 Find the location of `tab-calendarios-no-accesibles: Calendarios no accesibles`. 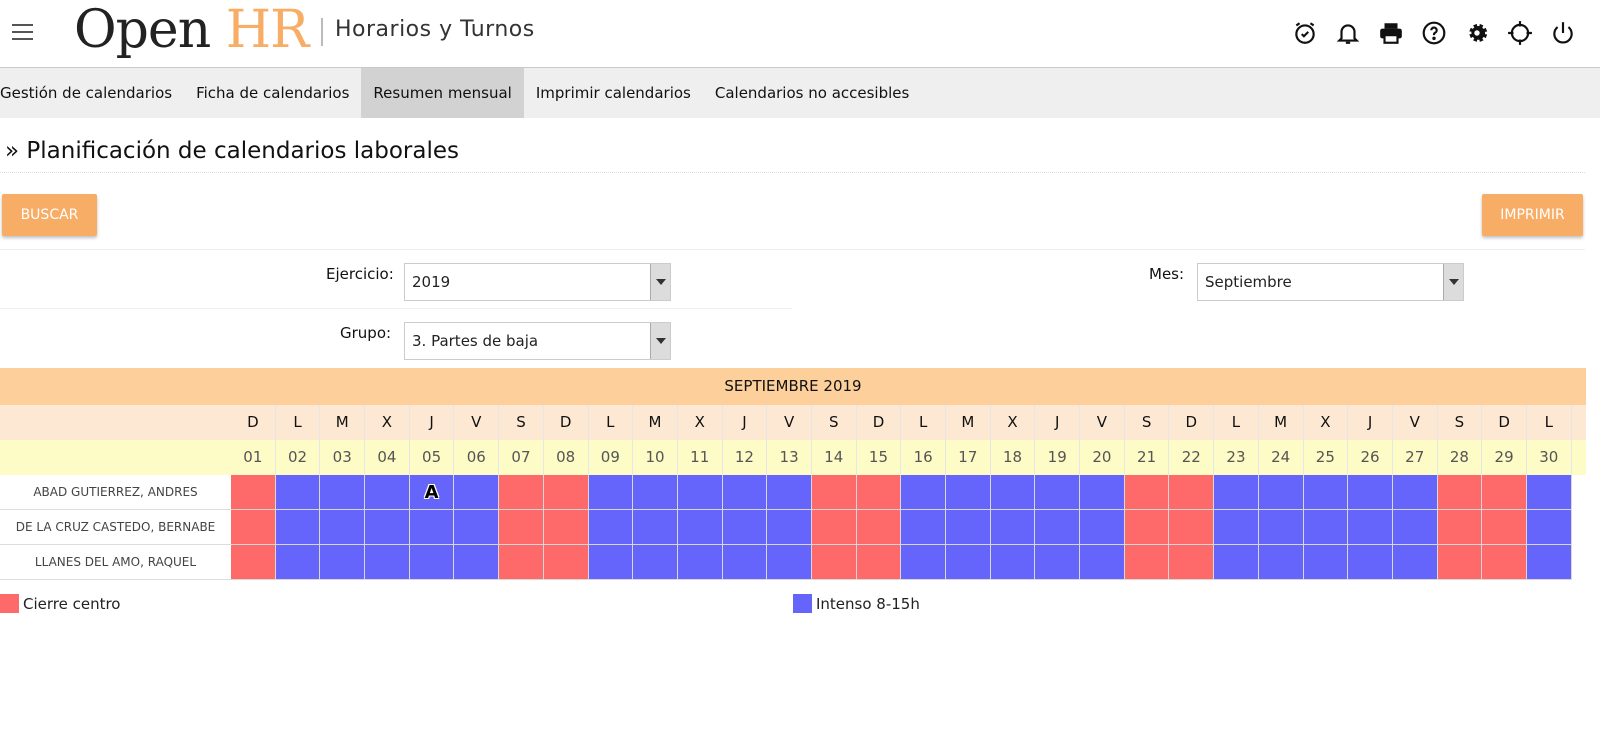

tab-calendarios-no-accesibles: Calendarios no accesibles is located at coordinates (812, 93).